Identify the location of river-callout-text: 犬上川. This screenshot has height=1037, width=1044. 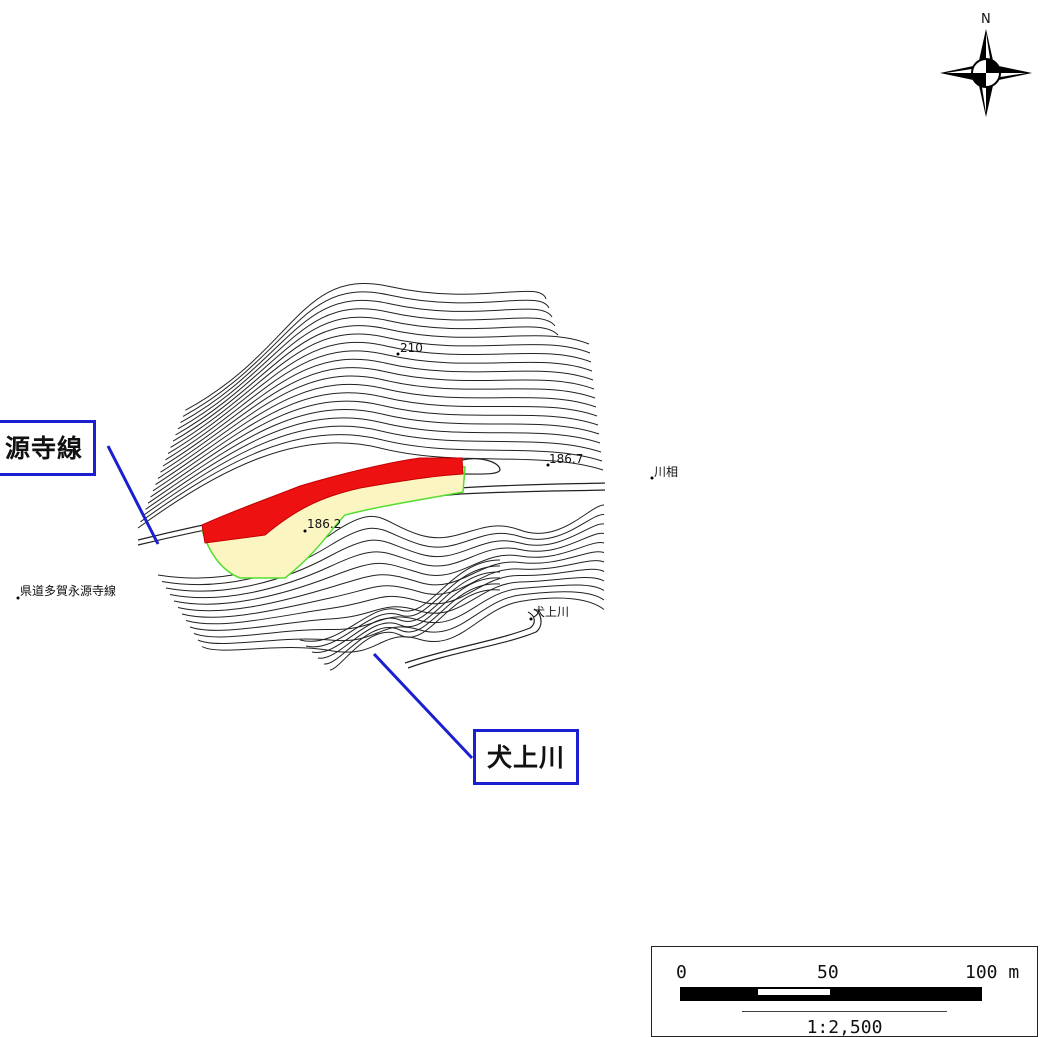
(525, 757).